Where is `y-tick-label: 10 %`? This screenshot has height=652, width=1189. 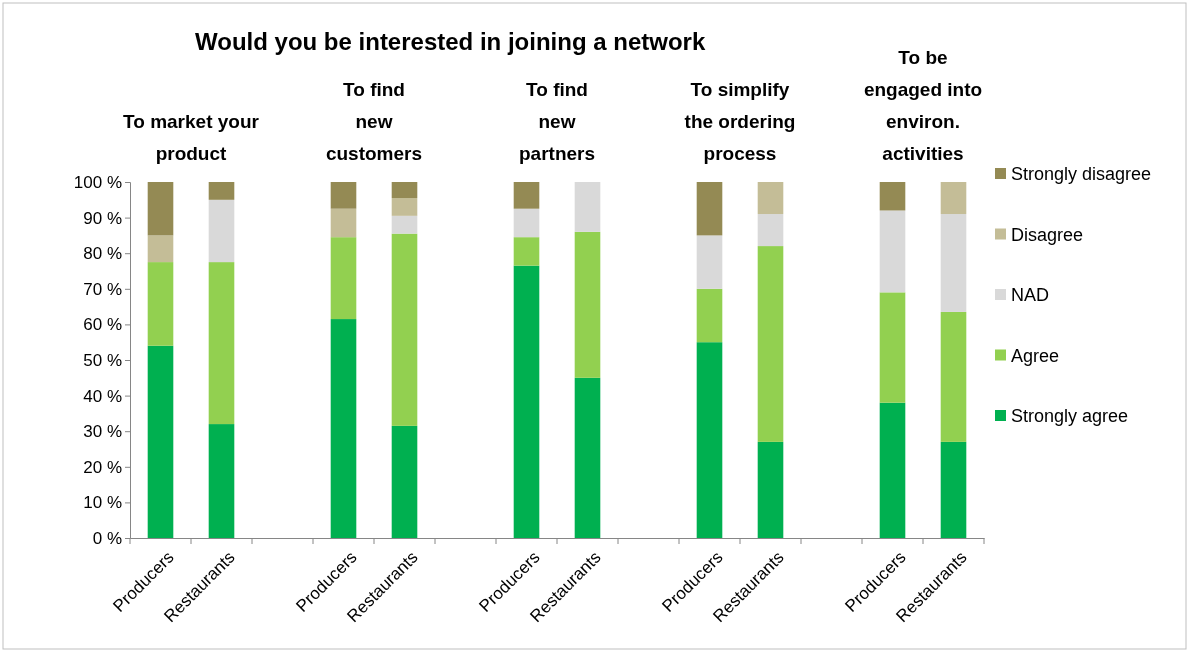
y-tick-label: 10 % is located at coordinates (102, 503).